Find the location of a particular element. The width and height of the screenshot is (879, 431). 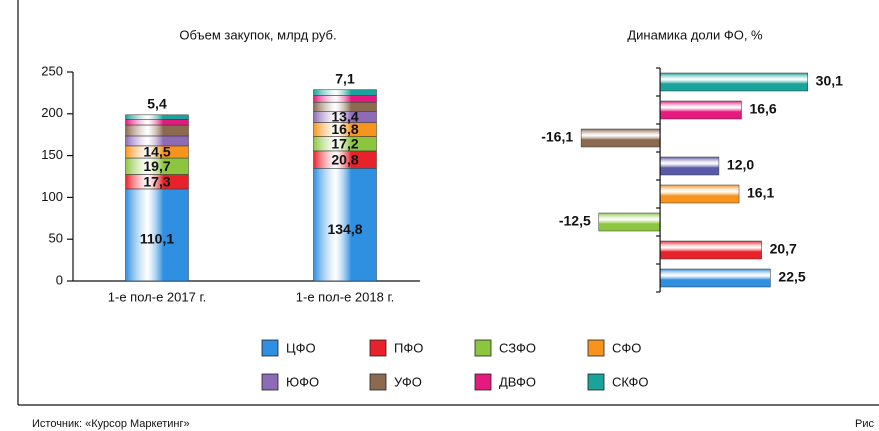

y-tick-label: 0 is located at coordinates (59, 279).